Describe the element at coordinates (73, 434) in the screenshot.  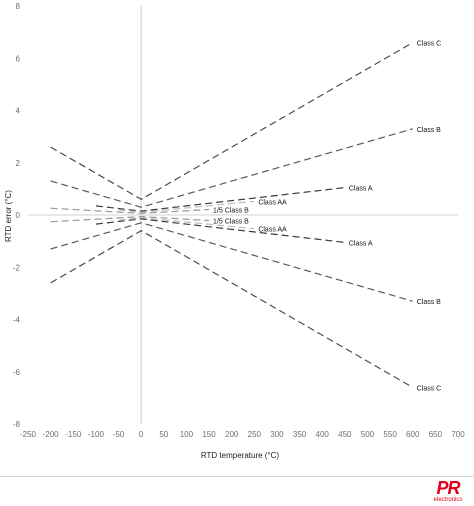
I see `x-tick-label: -150` at that location.